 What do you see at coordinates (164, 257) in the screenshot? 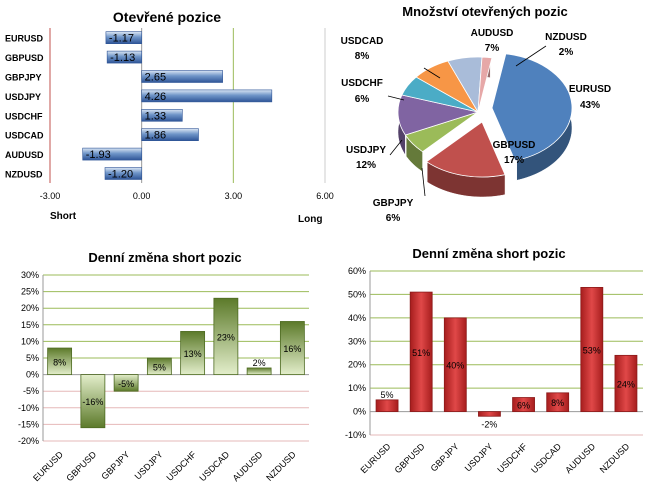
I see `green-chart-title: Denní změna short pozic` at bounding box center [164, 257].